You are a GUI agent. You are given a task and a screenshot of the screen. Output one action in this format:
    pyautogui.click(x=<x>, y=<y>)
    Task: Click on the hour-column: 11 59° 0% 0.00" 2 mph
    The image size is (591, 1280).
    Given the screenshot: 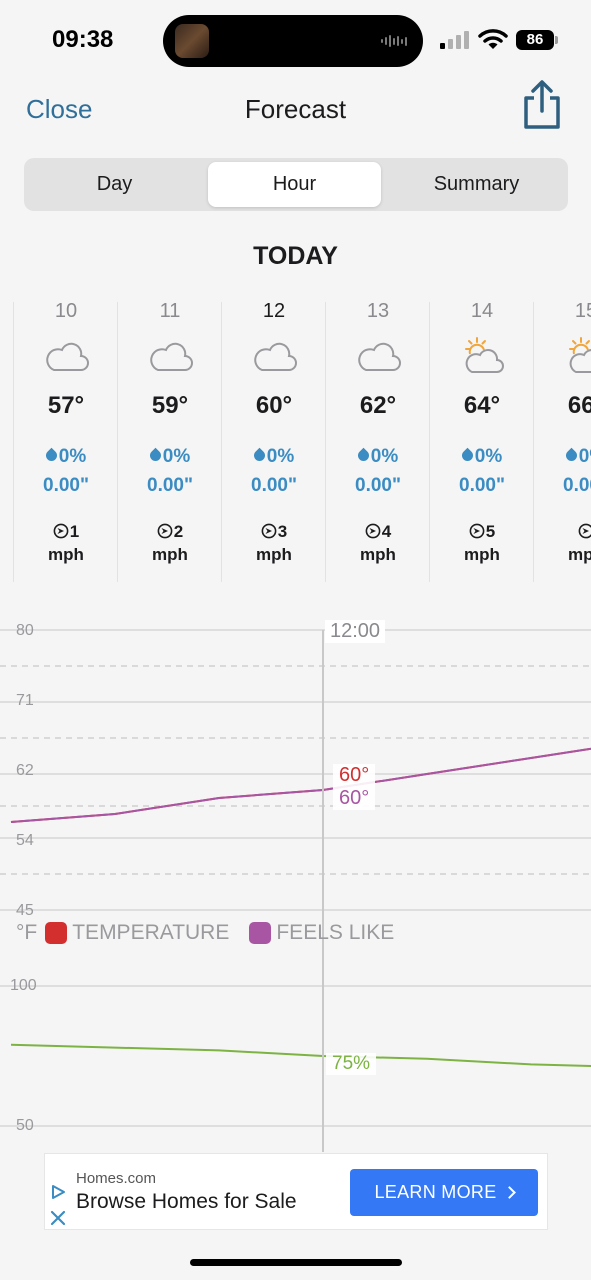 What is the action you would take?
    pyautogui.click(x=170, y=440)
    